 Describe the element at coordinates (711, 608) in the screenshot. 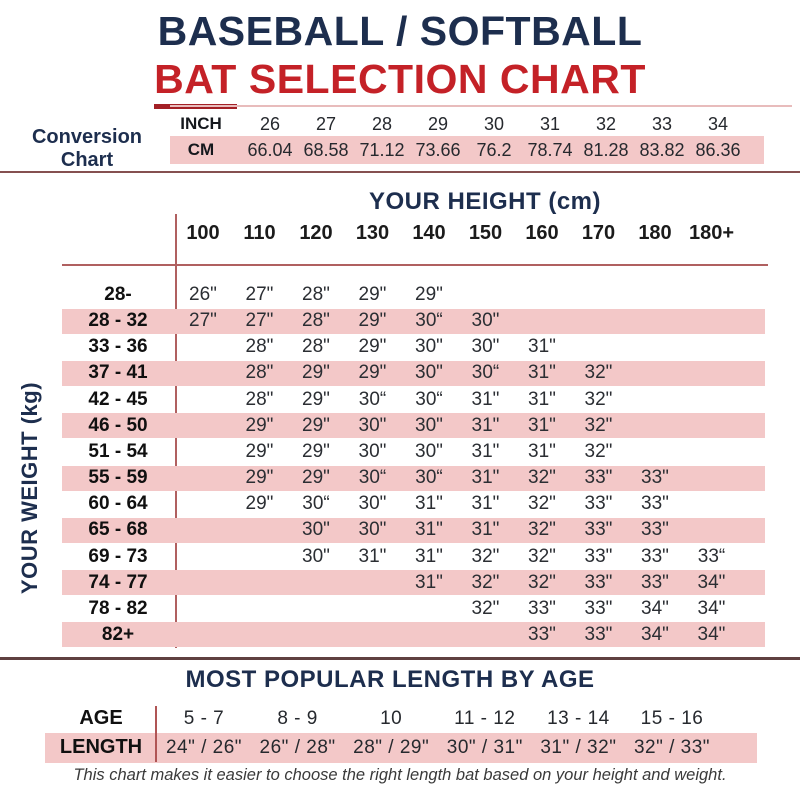

I see `bat-length-cell: 34"` at that location.